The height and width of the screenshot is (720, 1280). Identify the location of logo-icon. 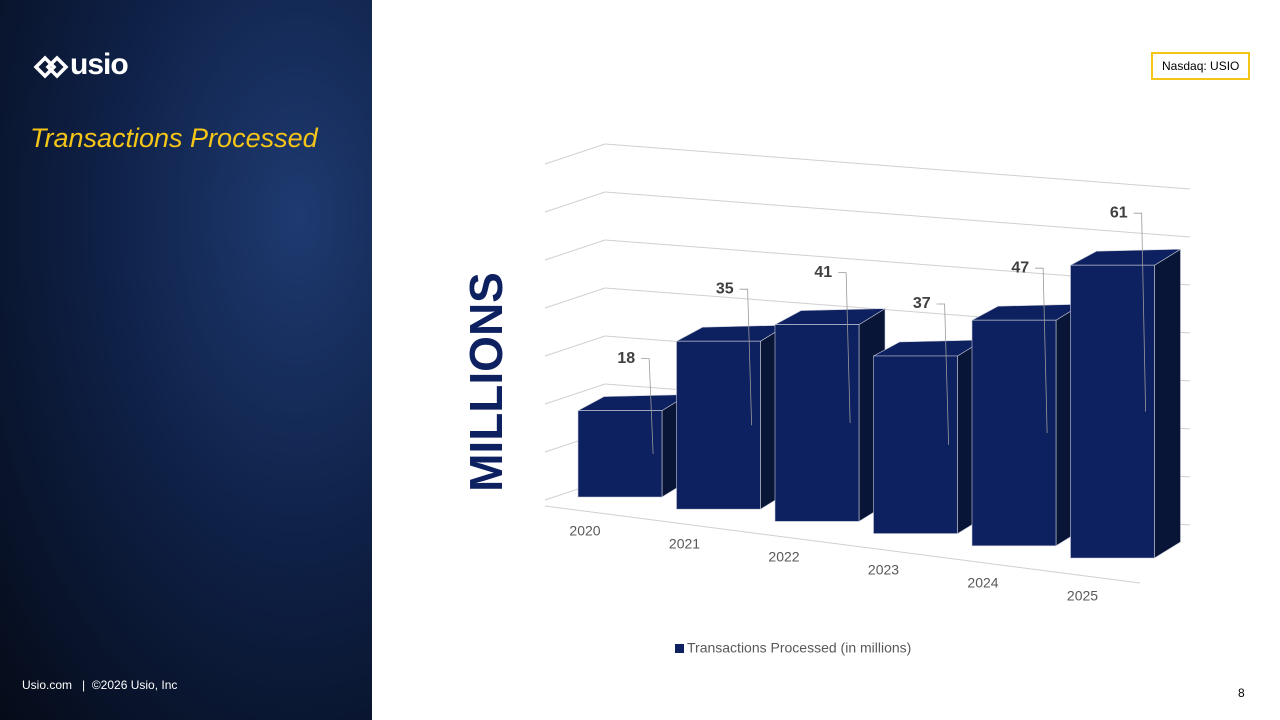
(51, 67).